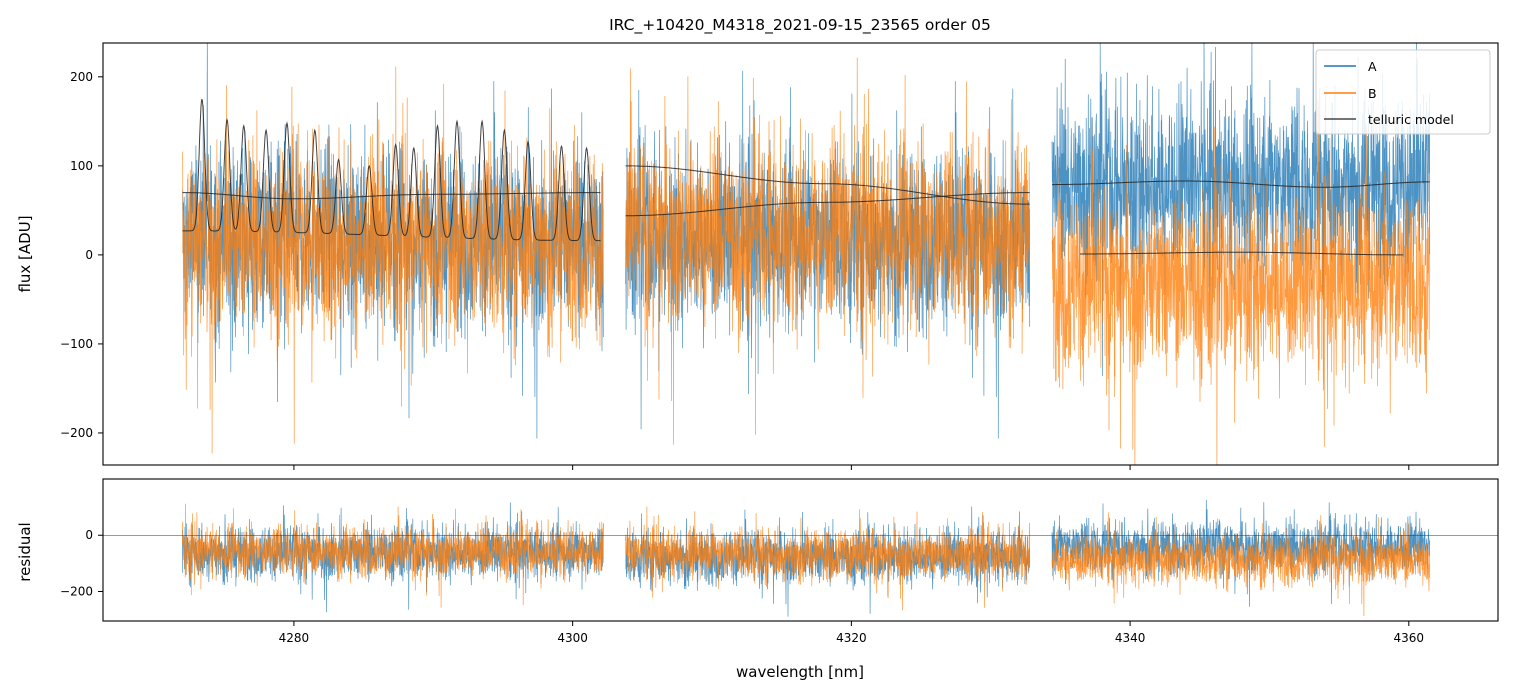 This screenshot has height=700, width=1513. I want to click on flux-ylabel: flux [ADU], so click(25, 253).